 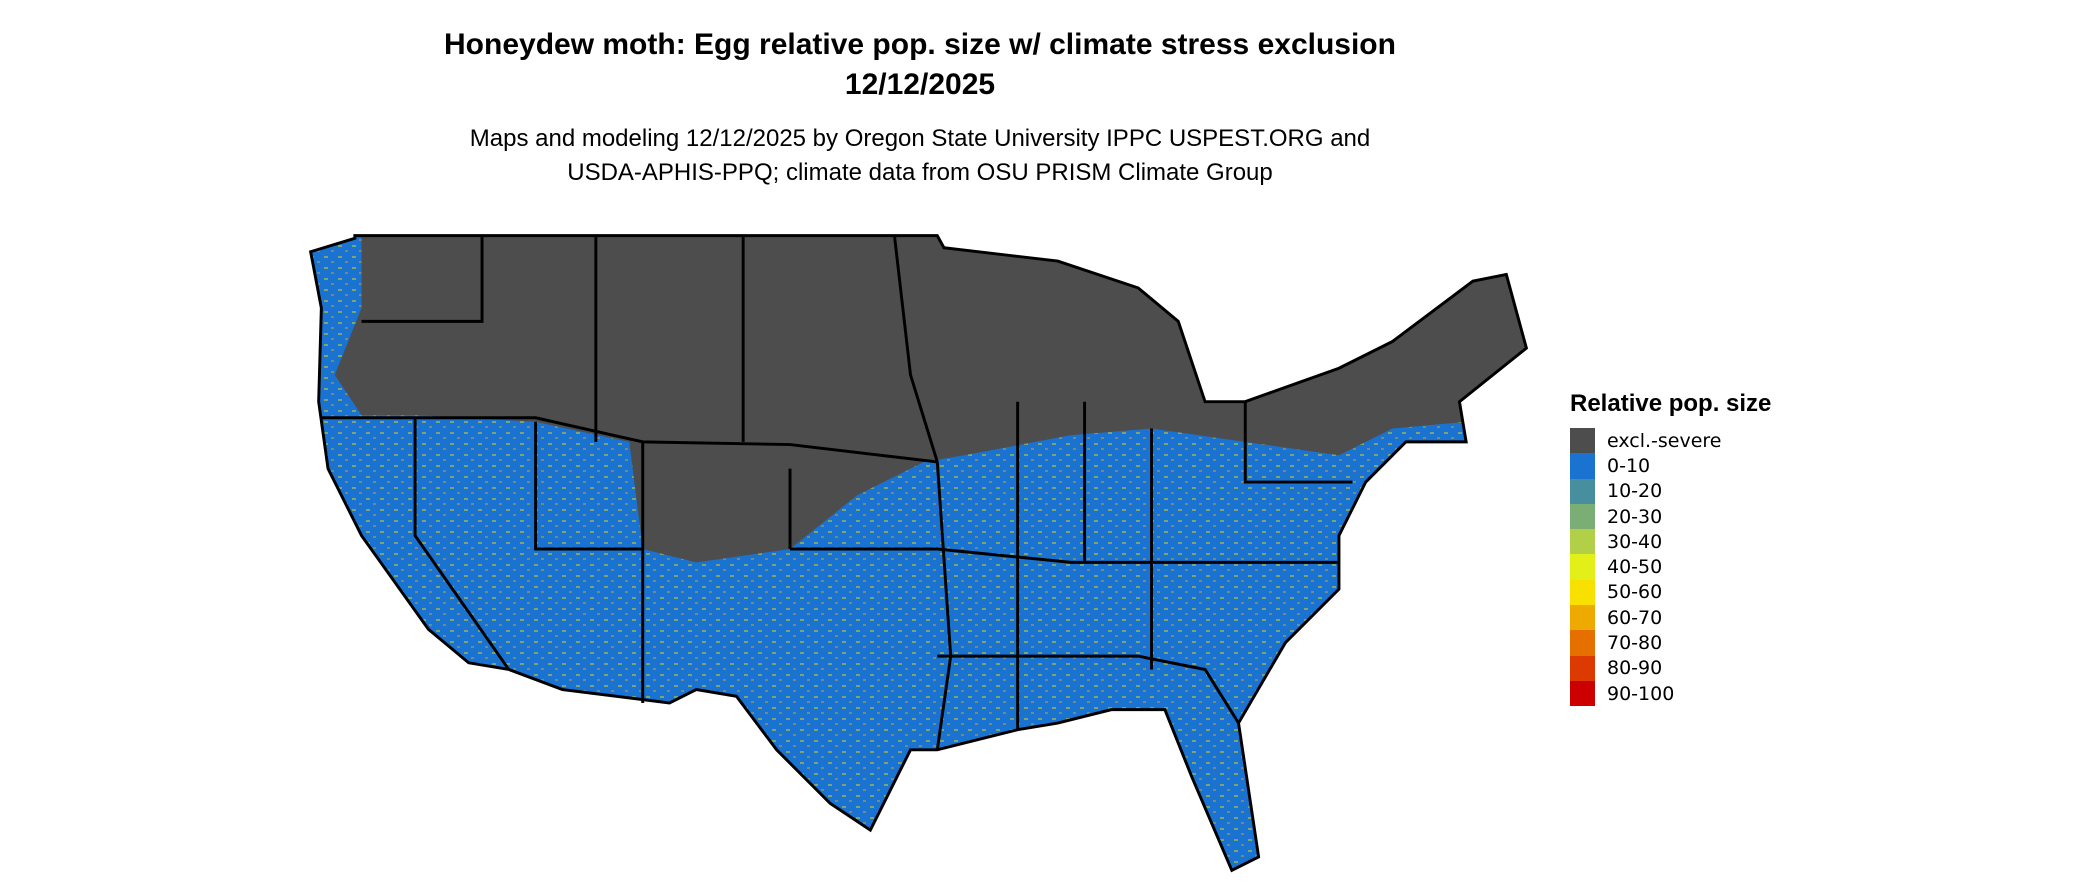 What do you see at coordinates (1670, 592) in the screenshot?
I see `legend-item: 50-60` at bounding box center [1670, 592].